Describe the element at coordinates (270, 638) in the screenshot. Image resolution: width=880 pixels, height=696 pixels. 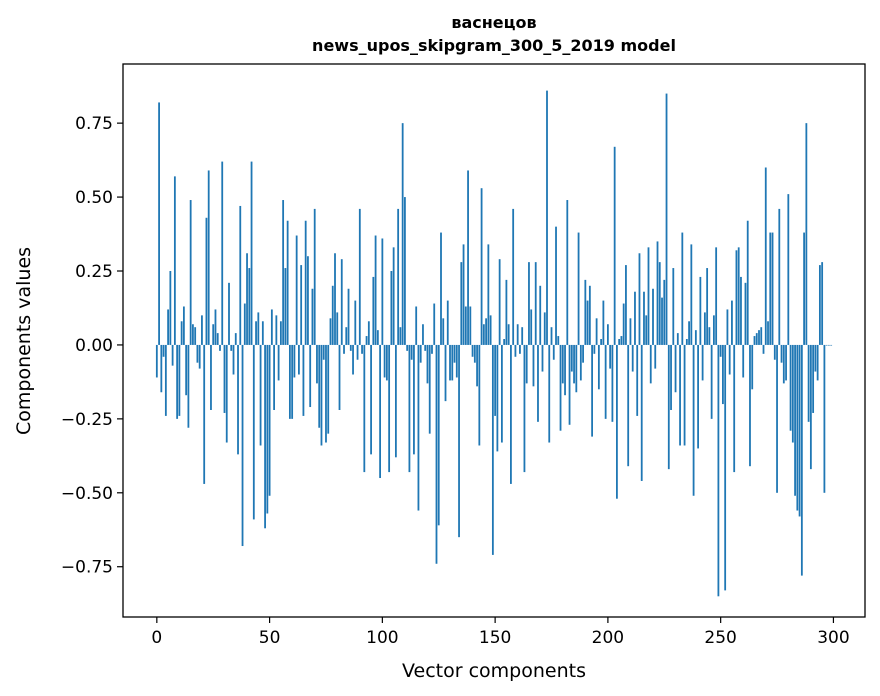
I see `x-tick-label: 50` at that location.